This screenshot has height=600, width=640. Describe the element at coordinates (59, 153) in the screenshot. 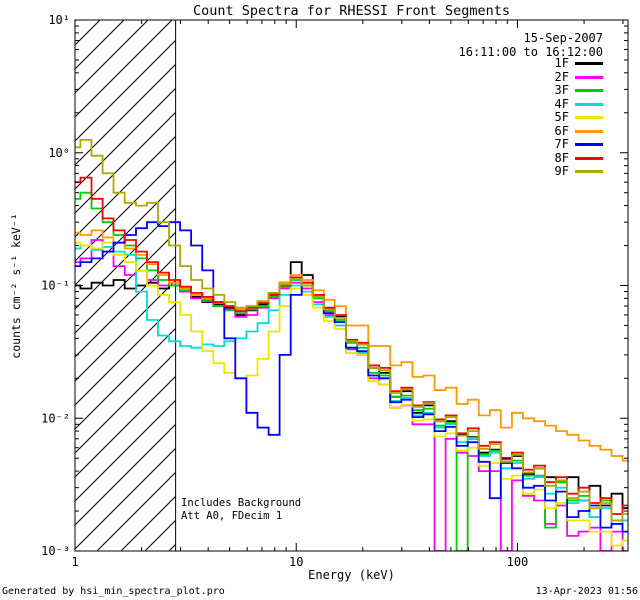

I see `y-tick-label: 10⁰` at that location.